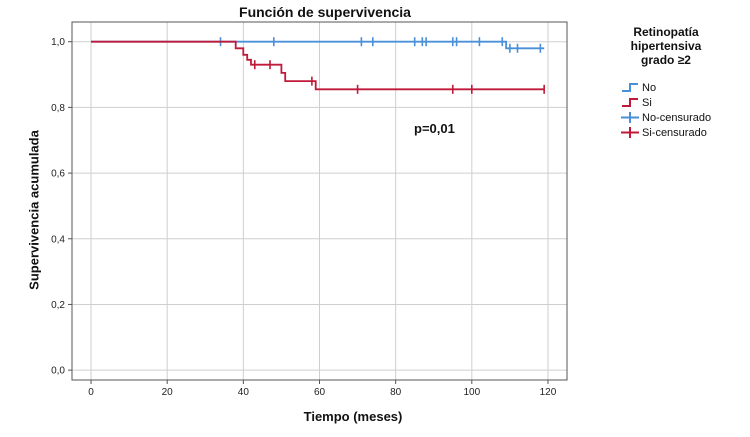  What do you see at coordinates (318, 65) in the screenshot?
I see `survival-line-si` at bounding box center [318, 65].